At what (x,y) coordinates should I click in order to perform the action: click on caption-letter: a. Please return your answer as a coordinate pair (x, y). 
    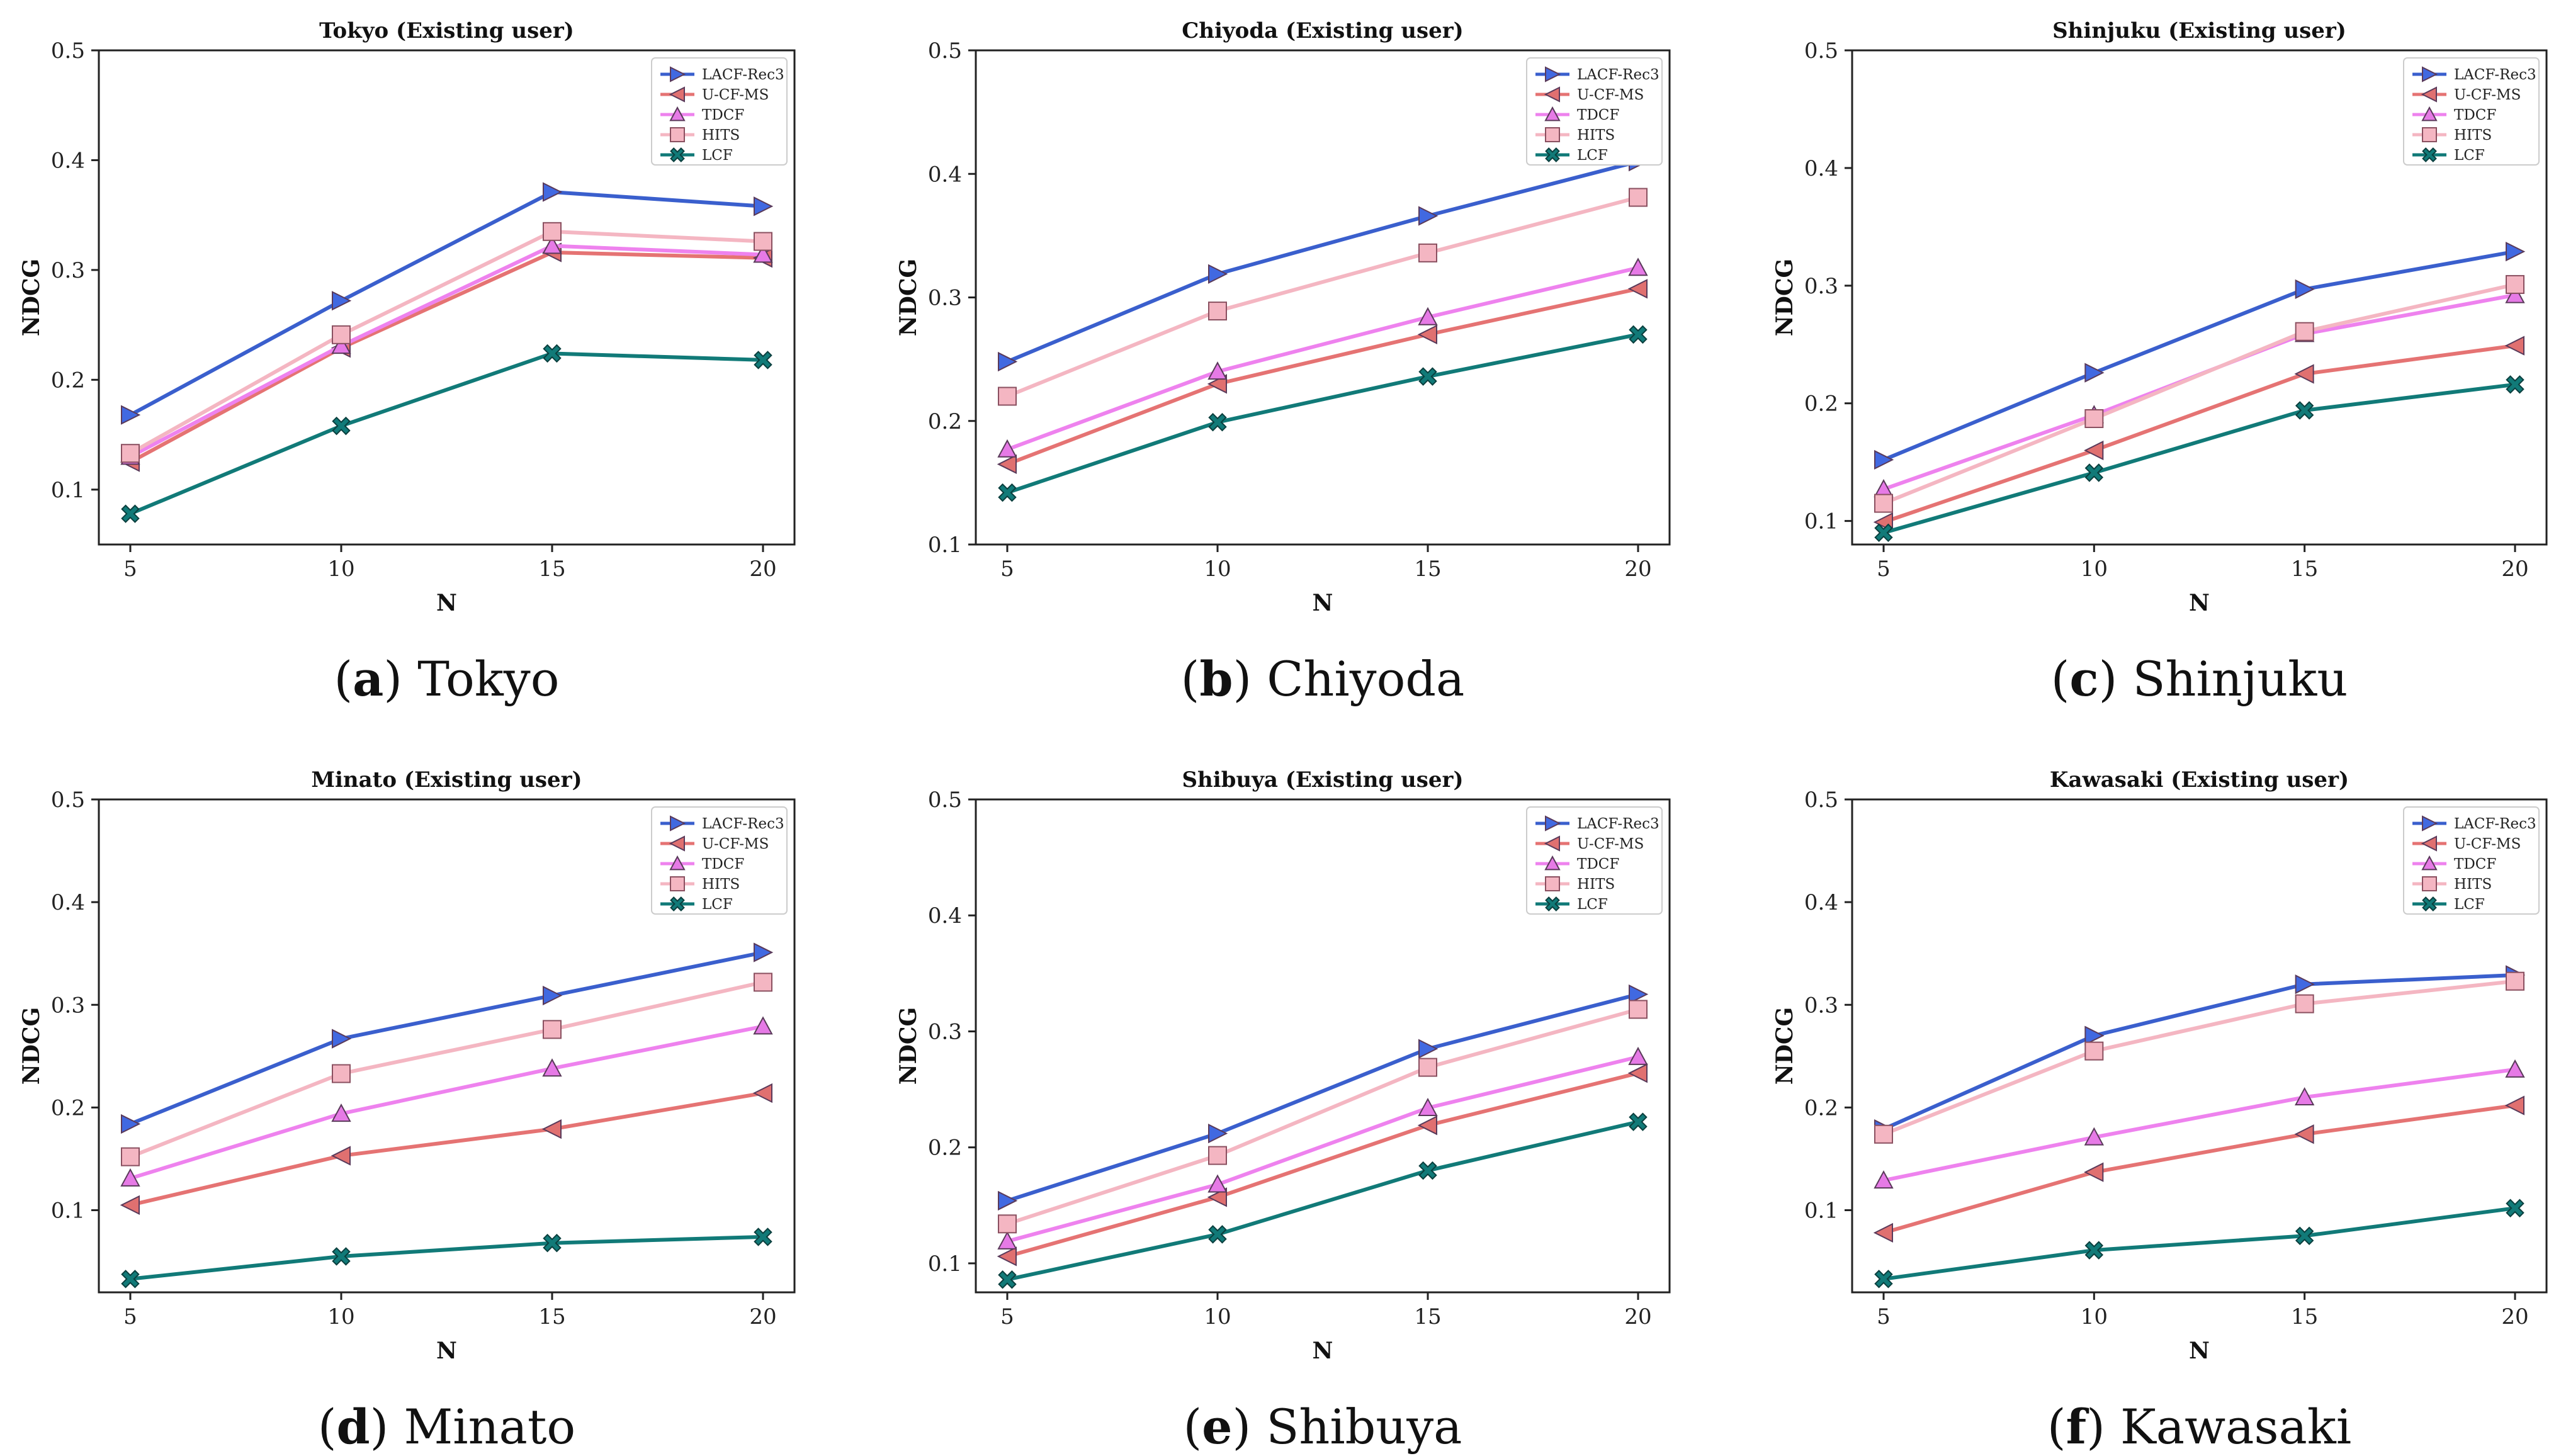
    Looking at the image, I should click on (368, 679).